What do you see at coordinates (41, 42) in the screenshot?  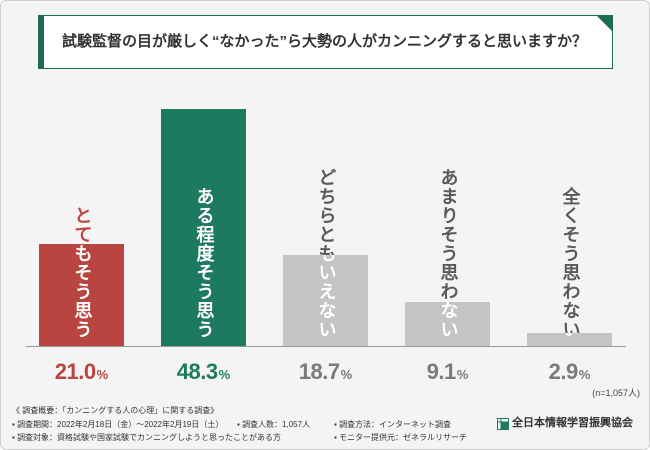 I see `title-accent-bar` at bounding box center [41, 42].